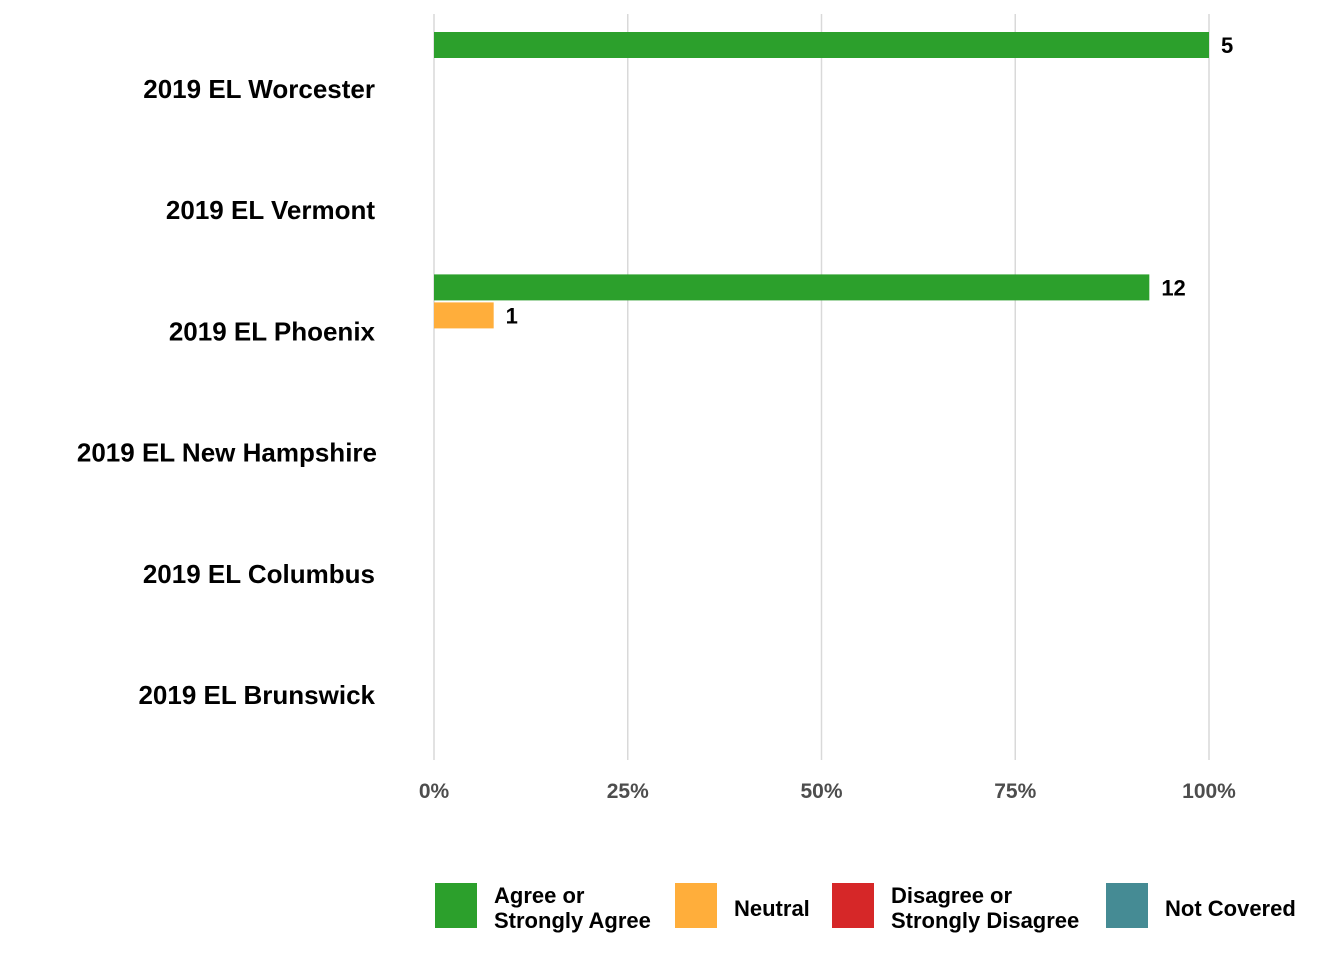 This screenshot has height=960, width=1344. Describe the element at coordinates (628, 791) in the screenshot. I see `x-tick-label: 25%` at that location.